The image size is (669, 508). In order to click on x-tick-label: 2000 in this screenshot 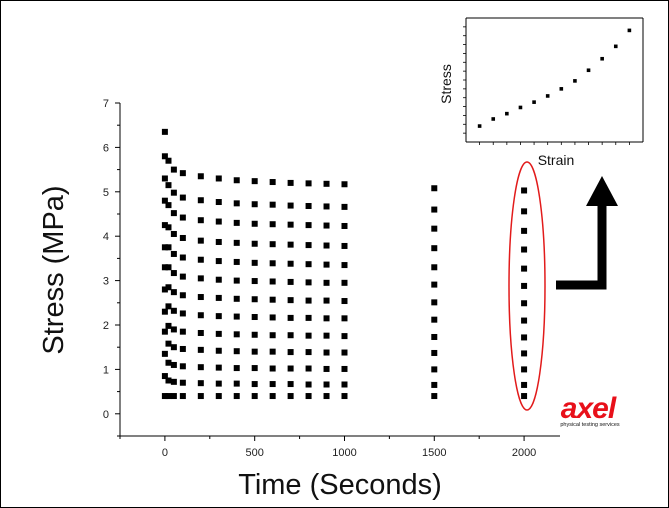, I will do `click(524, 453)`.